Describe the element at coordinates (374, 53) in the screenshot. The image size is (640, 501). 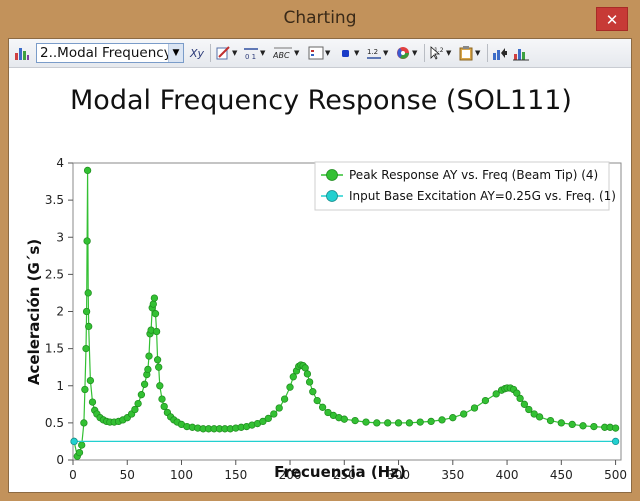
I see `number-format-icon: 1.2` at that location.